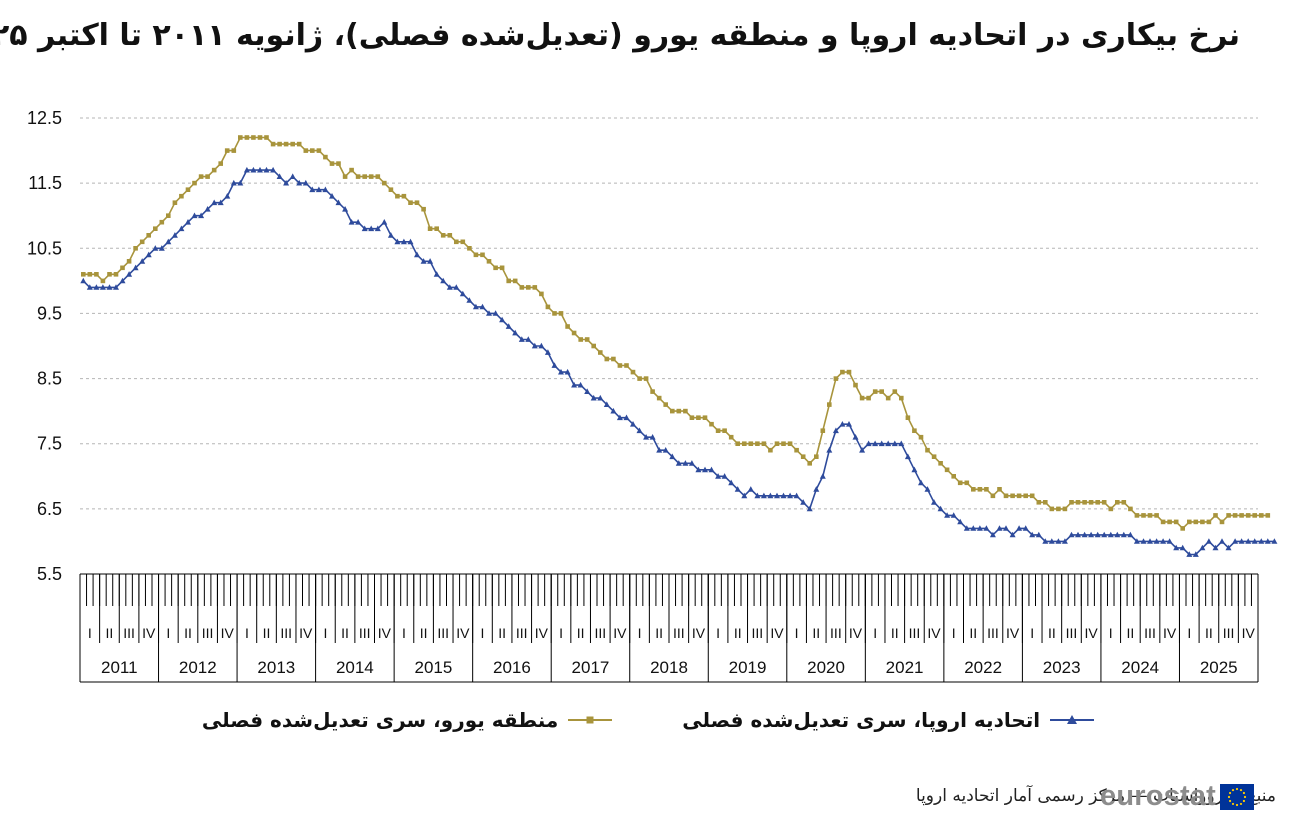 This screenshot has height=816, width=1296. What do you see at coordinates (590, 720) in the screenshot?
I see `legend-swatch-euro-area` at bounding box center [590, 720].